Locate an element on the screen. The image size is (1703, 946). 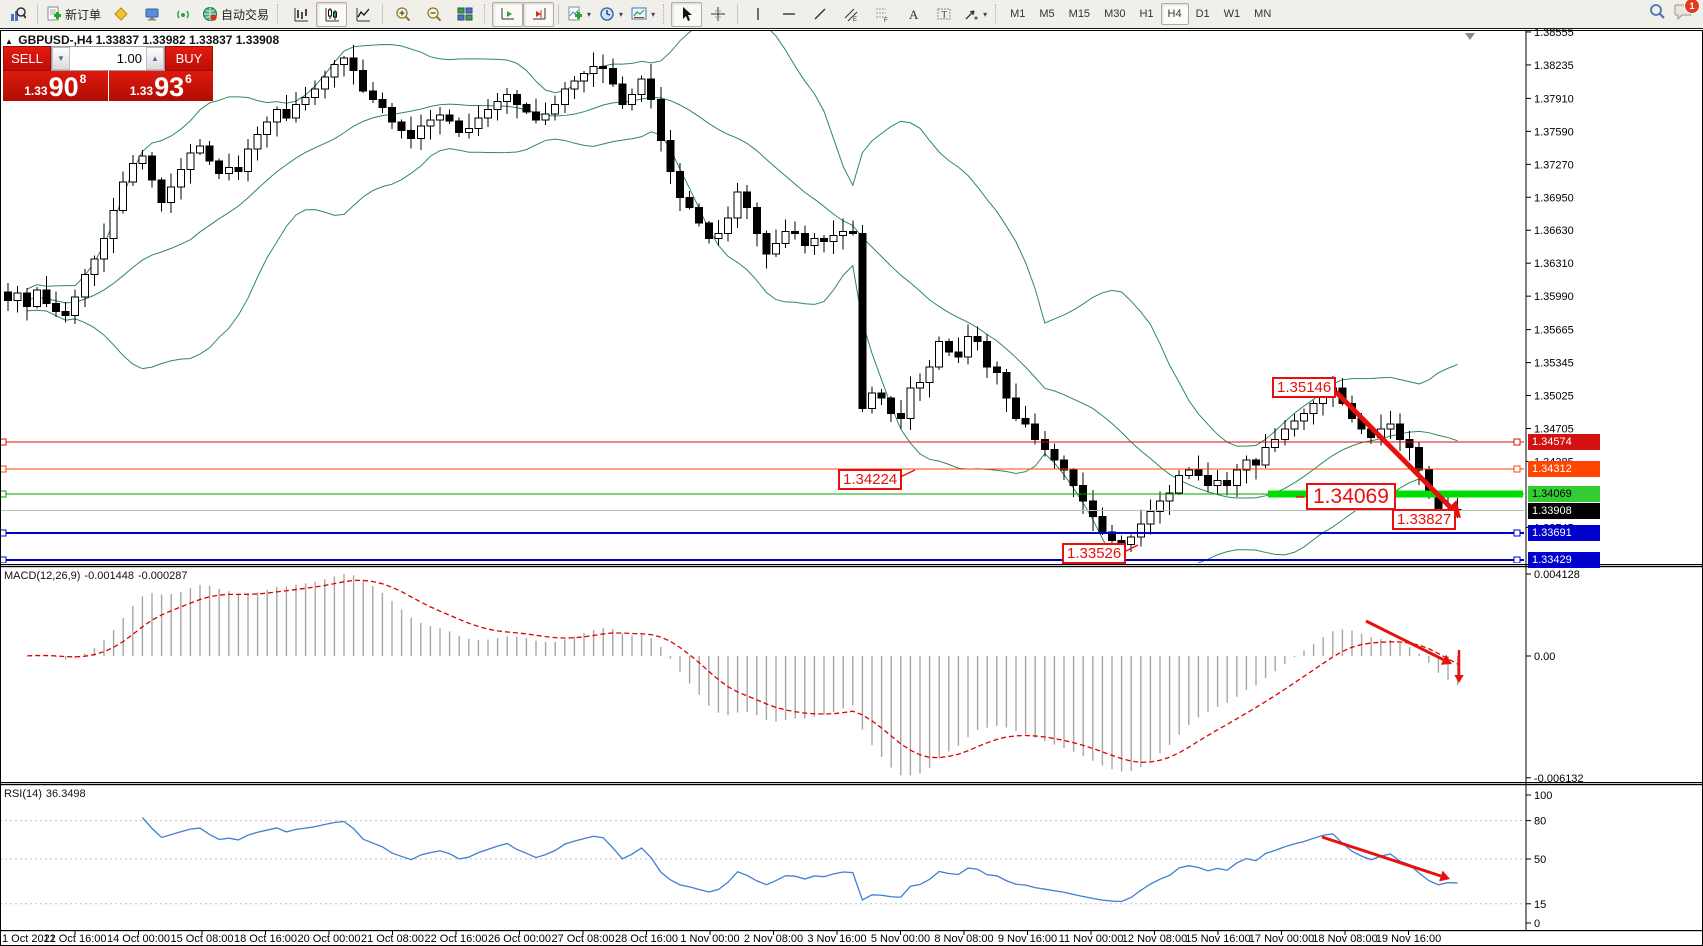
date-tick: 5 Nov 00:00 is located at coordinates (900, 939).